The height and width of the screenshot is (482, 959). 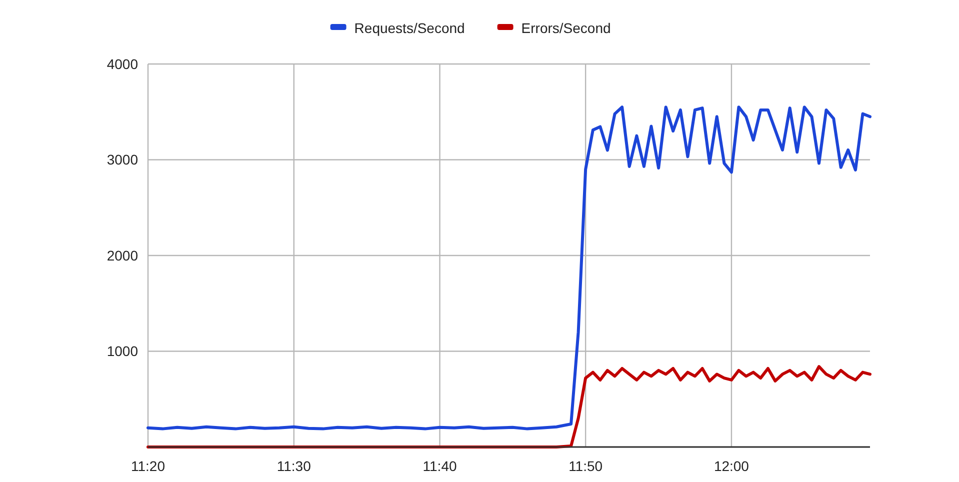 I want to click on x-tick-label: 11:40, so click(x=439, y=466).